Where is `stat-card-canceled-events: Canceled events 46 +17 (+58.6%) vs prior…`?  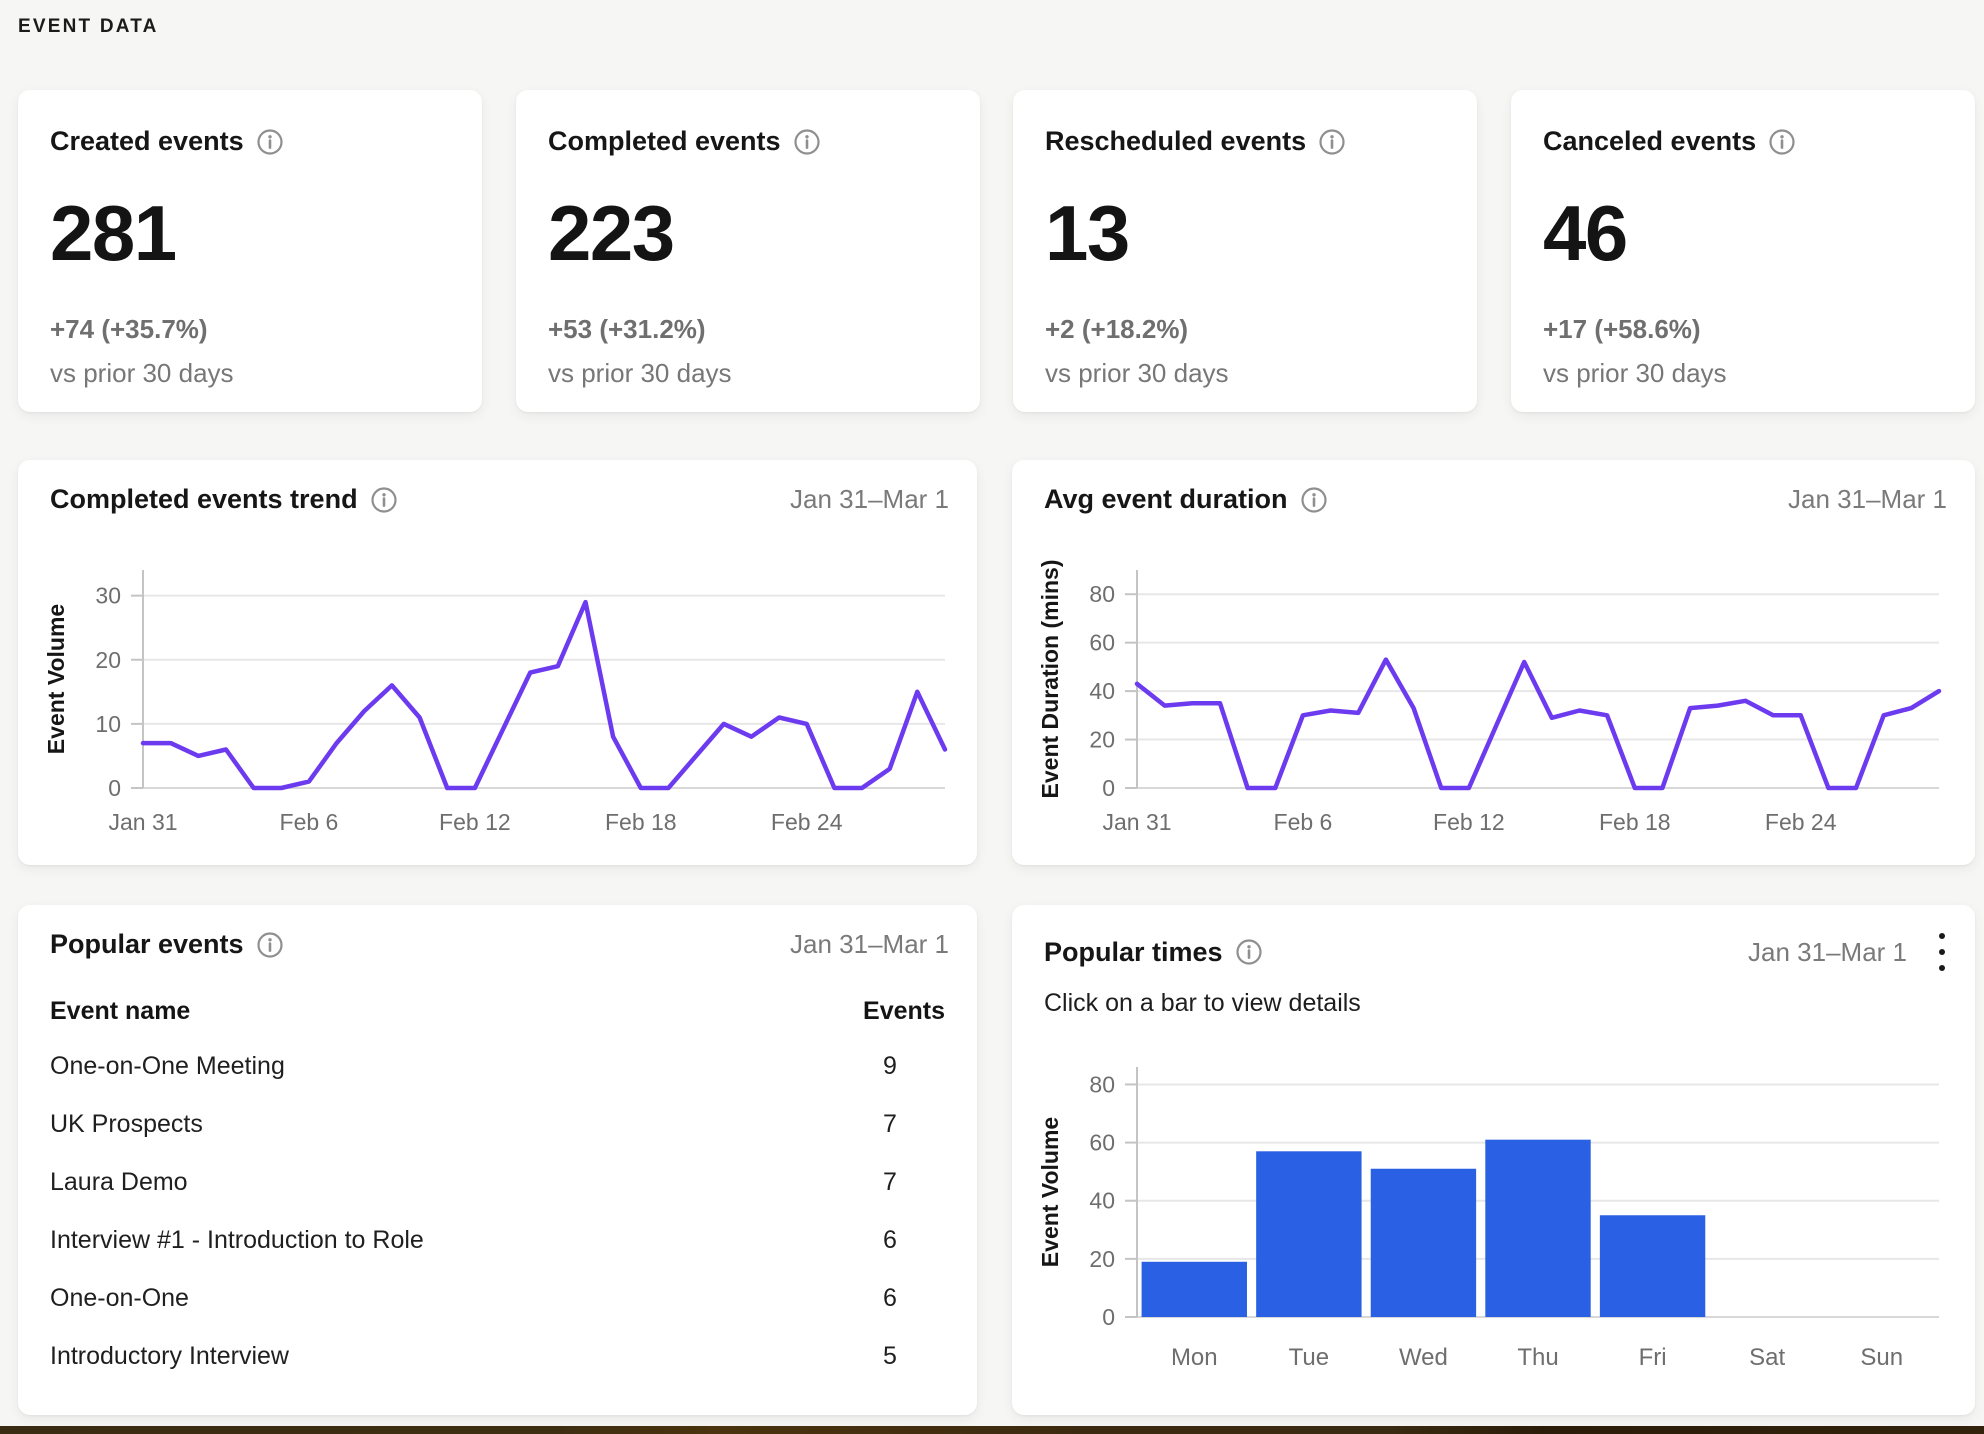
stat-card-canceled-events: Canceled events 46 +17 (+58.6%) vs prior… is located at coordinates (1743, 251).